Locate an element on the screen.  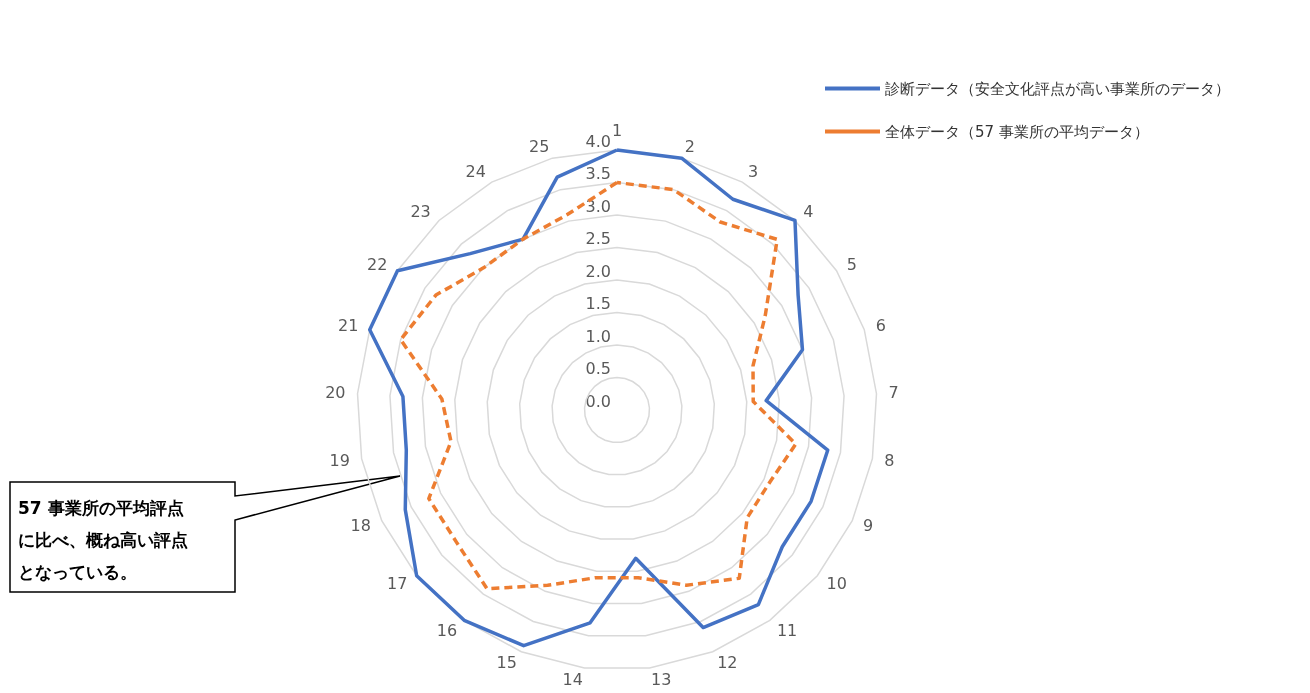
spoke-label: 19 is located at coordinates (339, 461).